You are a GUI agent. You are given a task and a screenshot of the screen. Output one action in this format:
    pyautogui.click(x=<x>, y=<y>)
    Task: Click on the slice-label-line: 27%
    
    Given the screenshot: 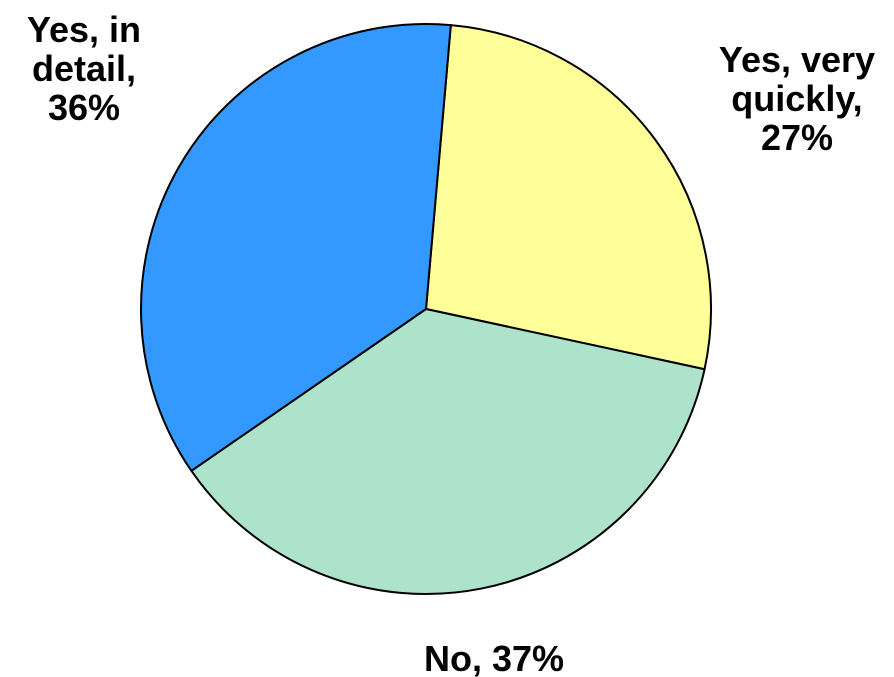 What is the action you would take?
    pyautogui.click(x=797, y=137)
    